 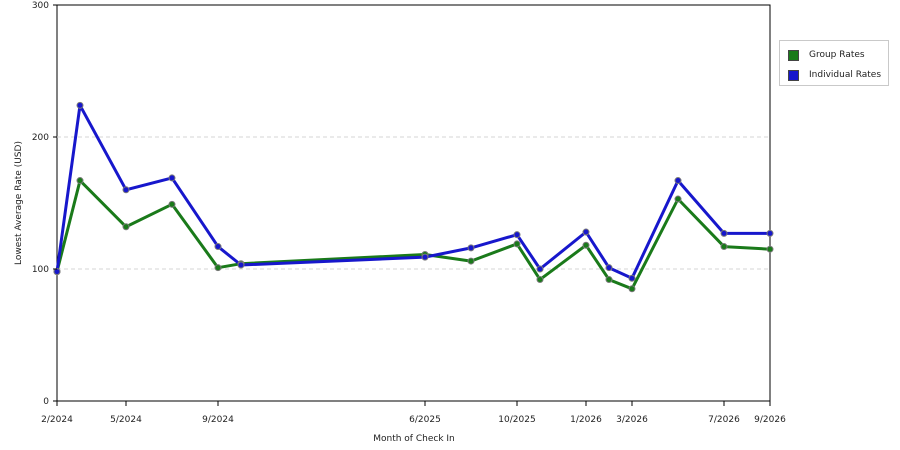 What do you see at coordinates (845, 75) in the screenshot?
I see `legend-label-individual-rates: Individual Rates` at bounding box center [845, 75].